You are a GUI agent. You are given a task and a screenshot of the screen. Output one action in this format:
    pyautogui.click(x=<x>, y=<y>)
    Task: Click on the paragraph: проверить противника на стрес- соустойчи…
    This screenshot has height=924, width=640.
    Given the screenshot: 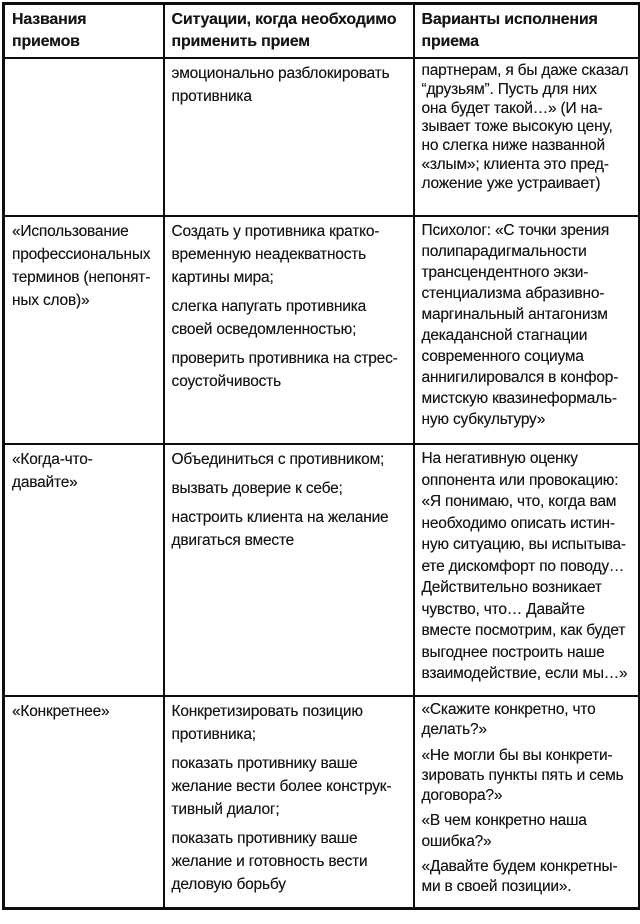 What is the action you would take?
    pyautogui.click(x=284, y=370)
    